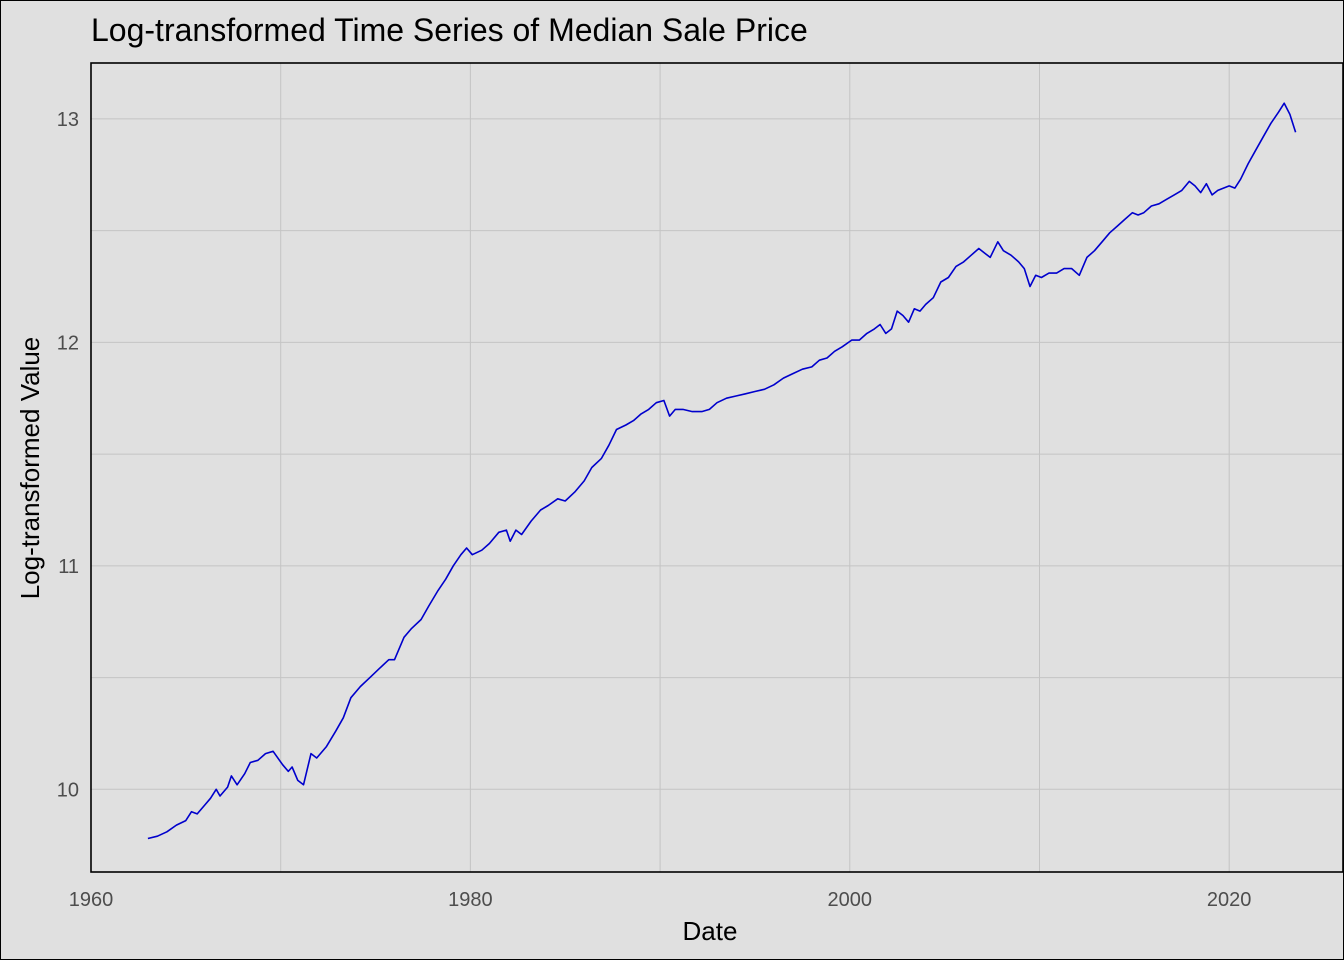 The image size is (1344, 960). Describe the element at coordinates (68, 567) in the screenshot. I see `y-tick-label: 11` at that location.